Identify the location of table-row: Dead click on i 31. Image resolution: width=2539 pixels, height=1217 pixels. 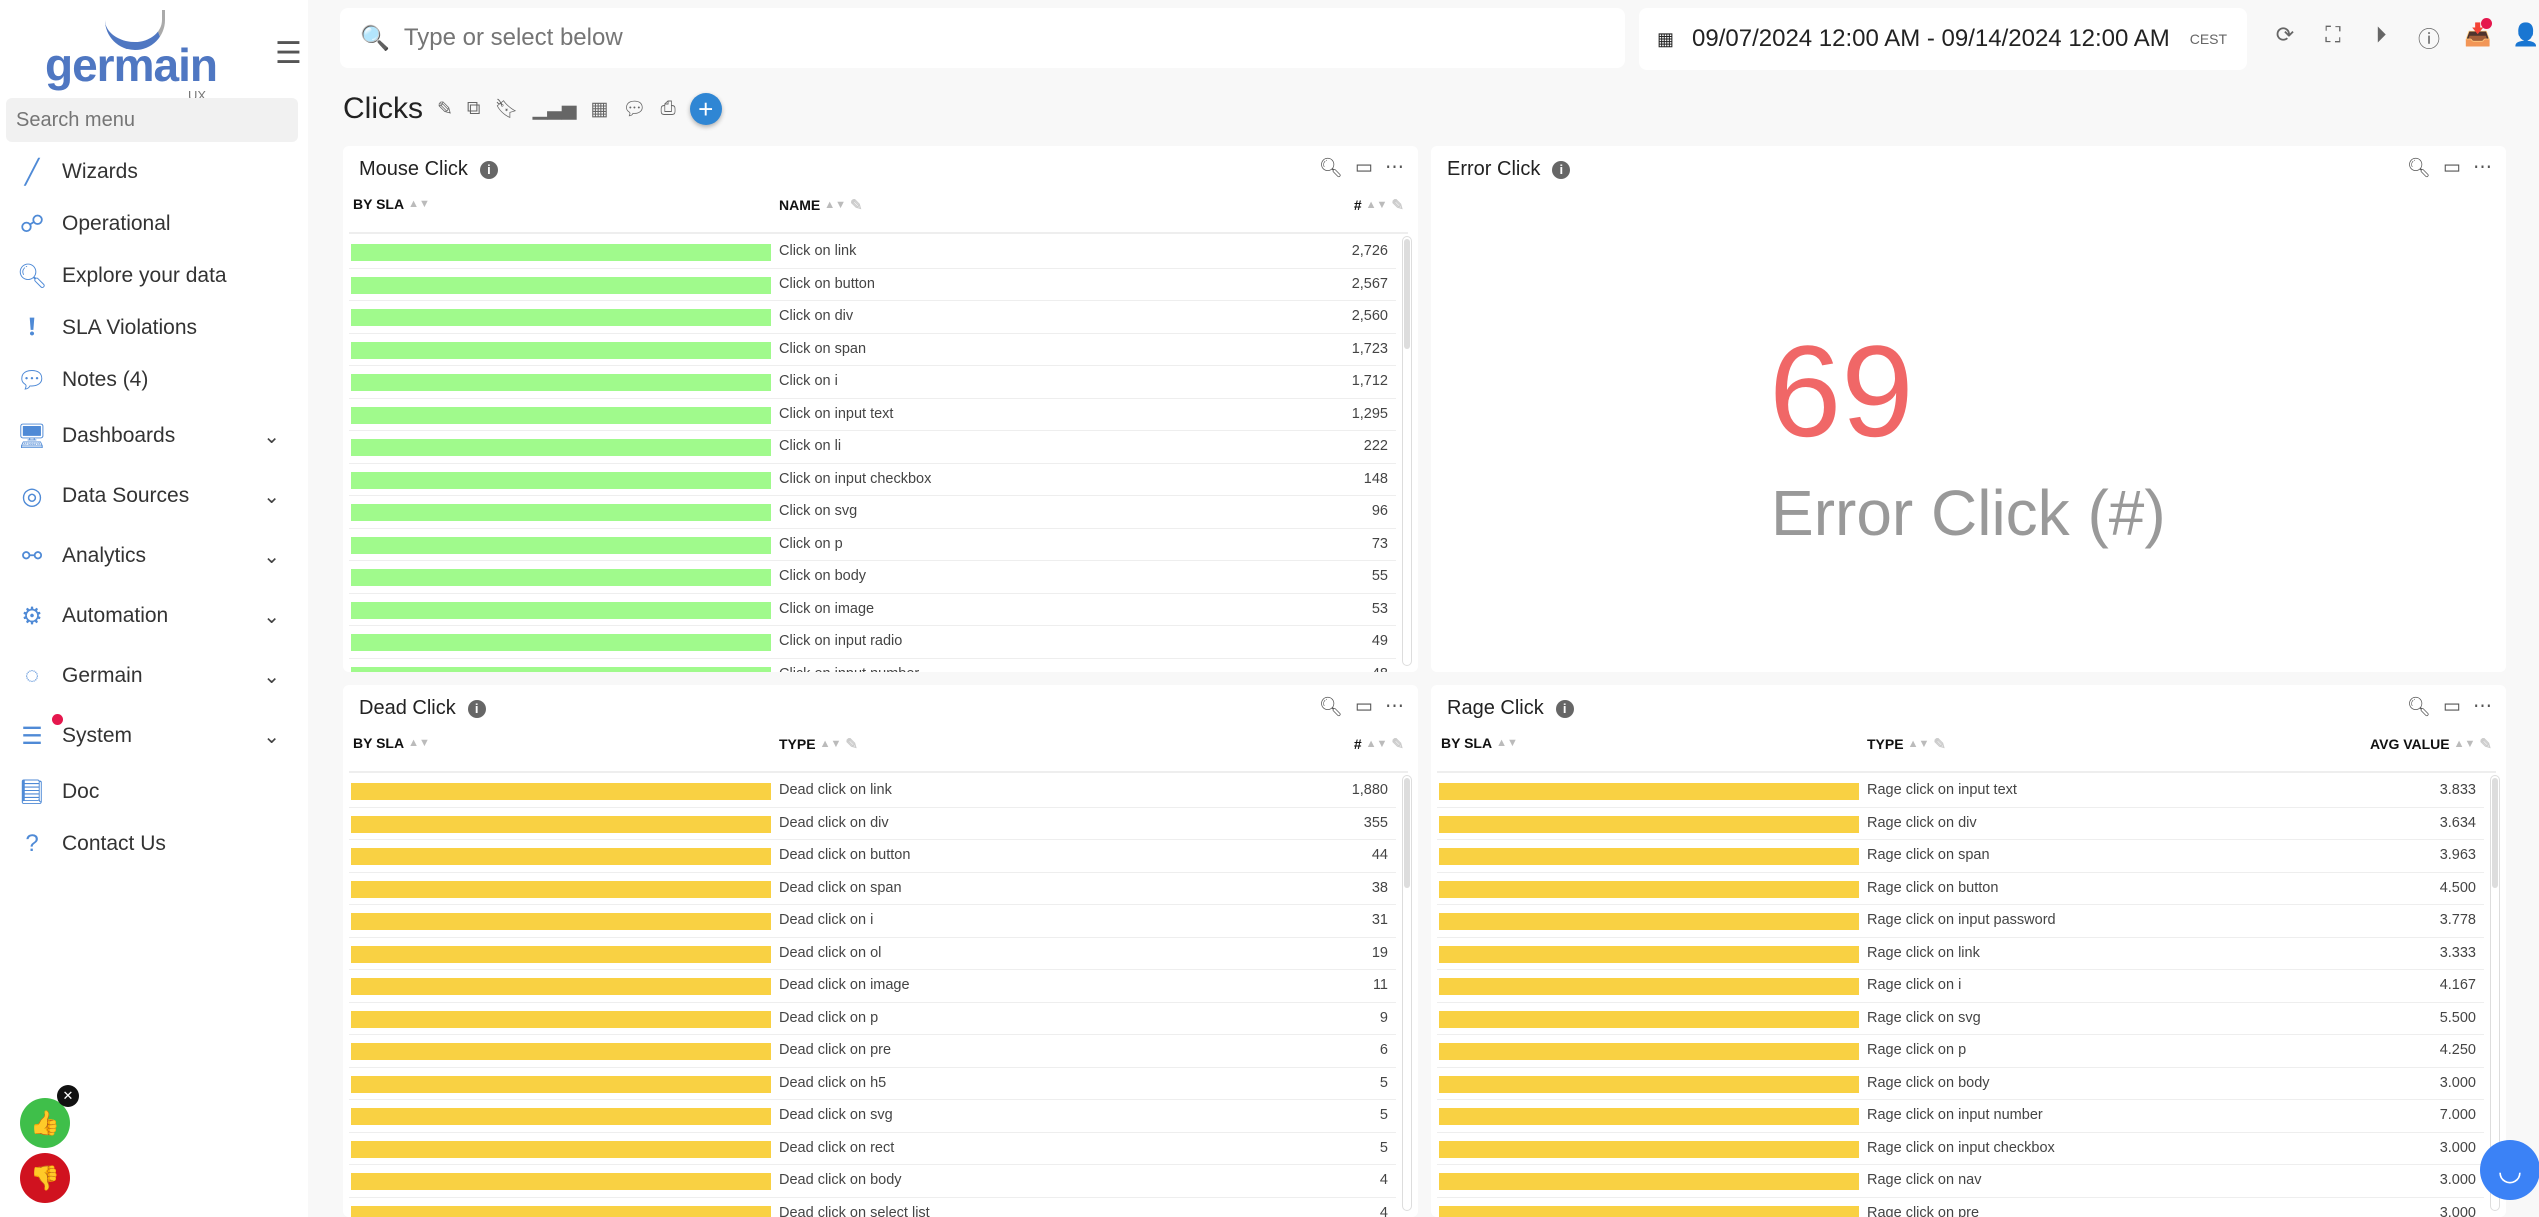
(872, 921).